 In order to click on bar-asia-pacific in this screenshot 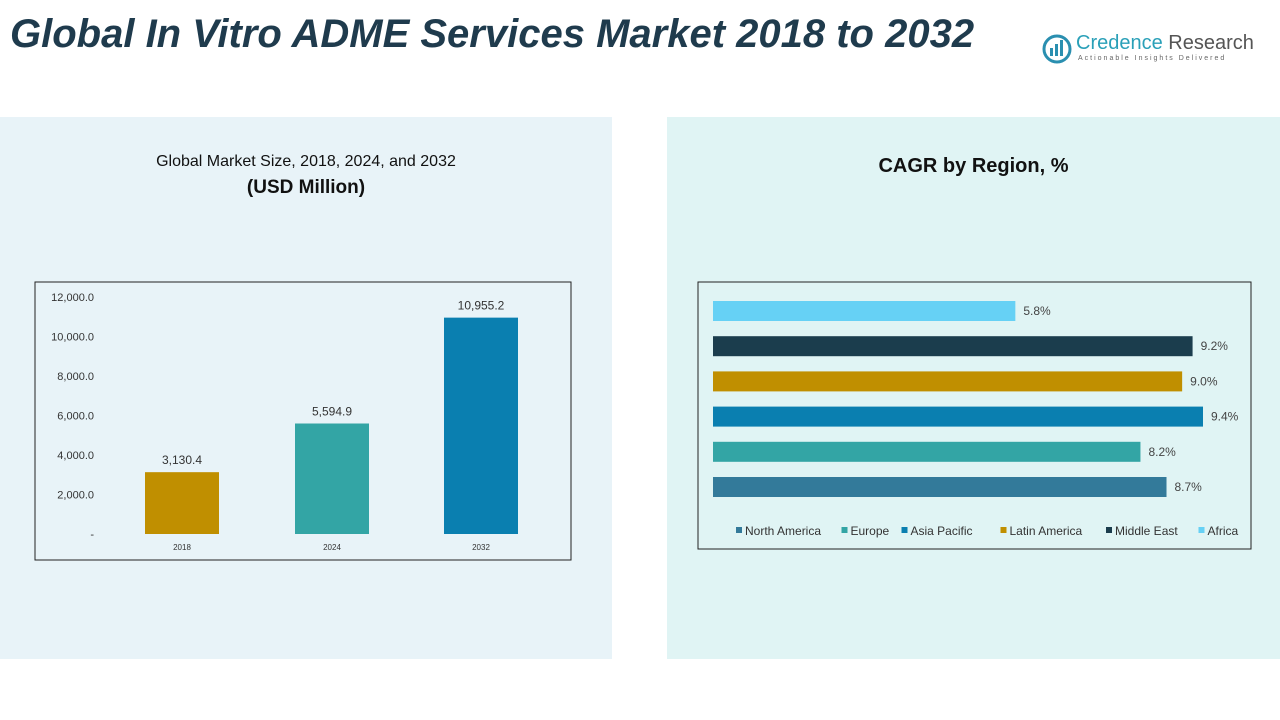, I will do `click(958, 416)`.